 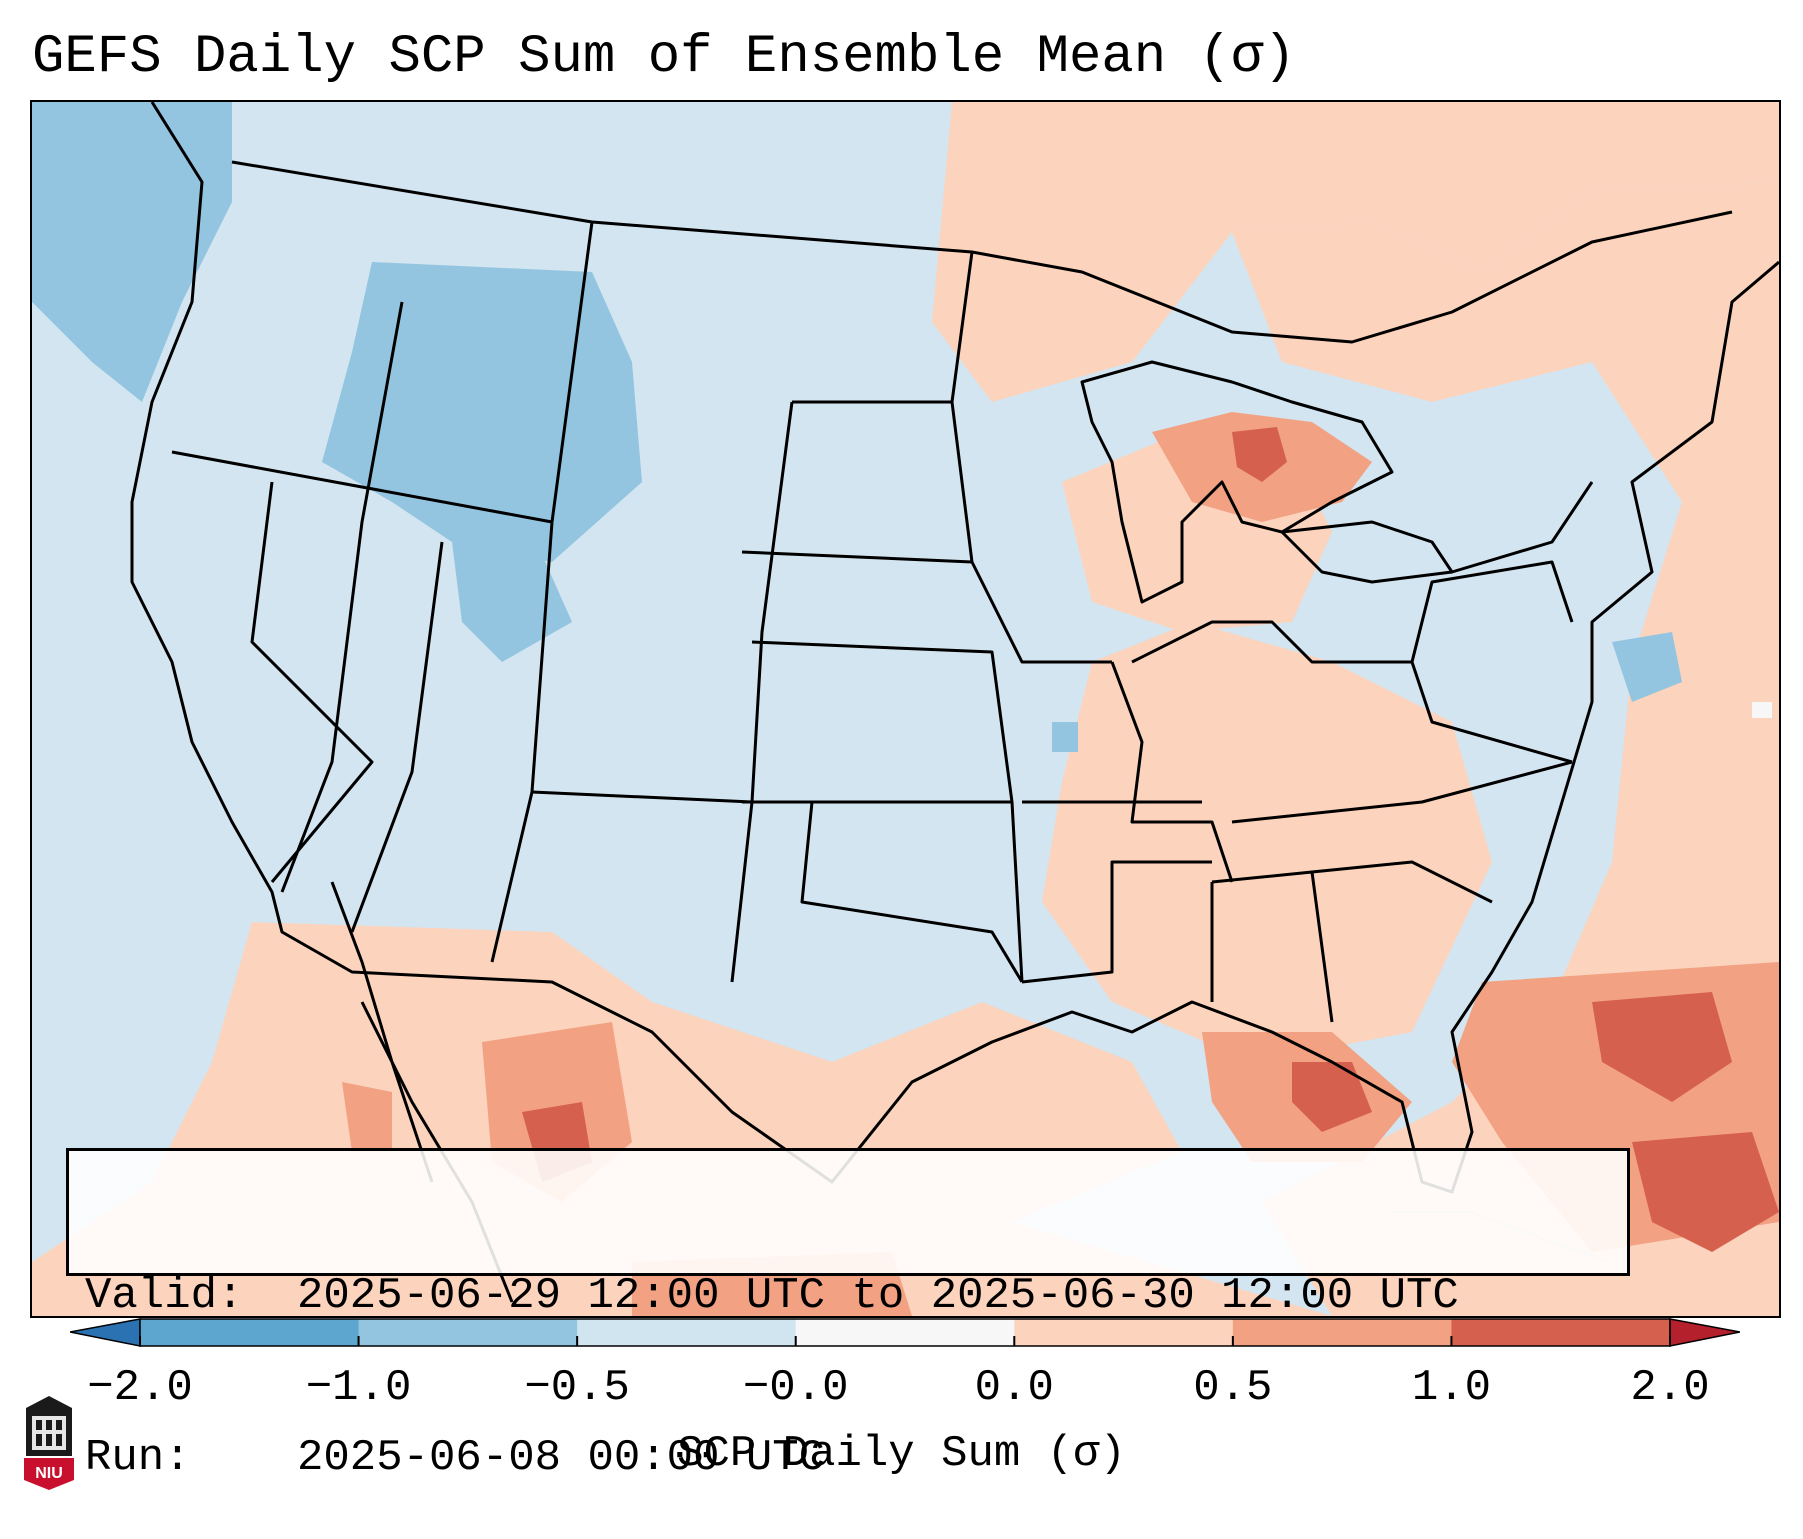 I want to click on colorbar-tick-label: 0.5, so click(x=1233, y=1388).